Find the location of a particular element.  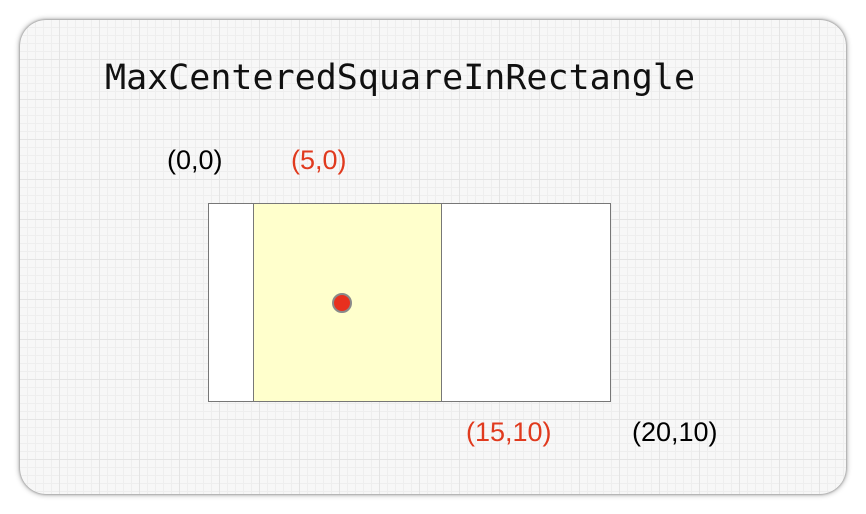

diagram-title: MaxCenteredSquareInRectangle is located at coordinates (400, 78).